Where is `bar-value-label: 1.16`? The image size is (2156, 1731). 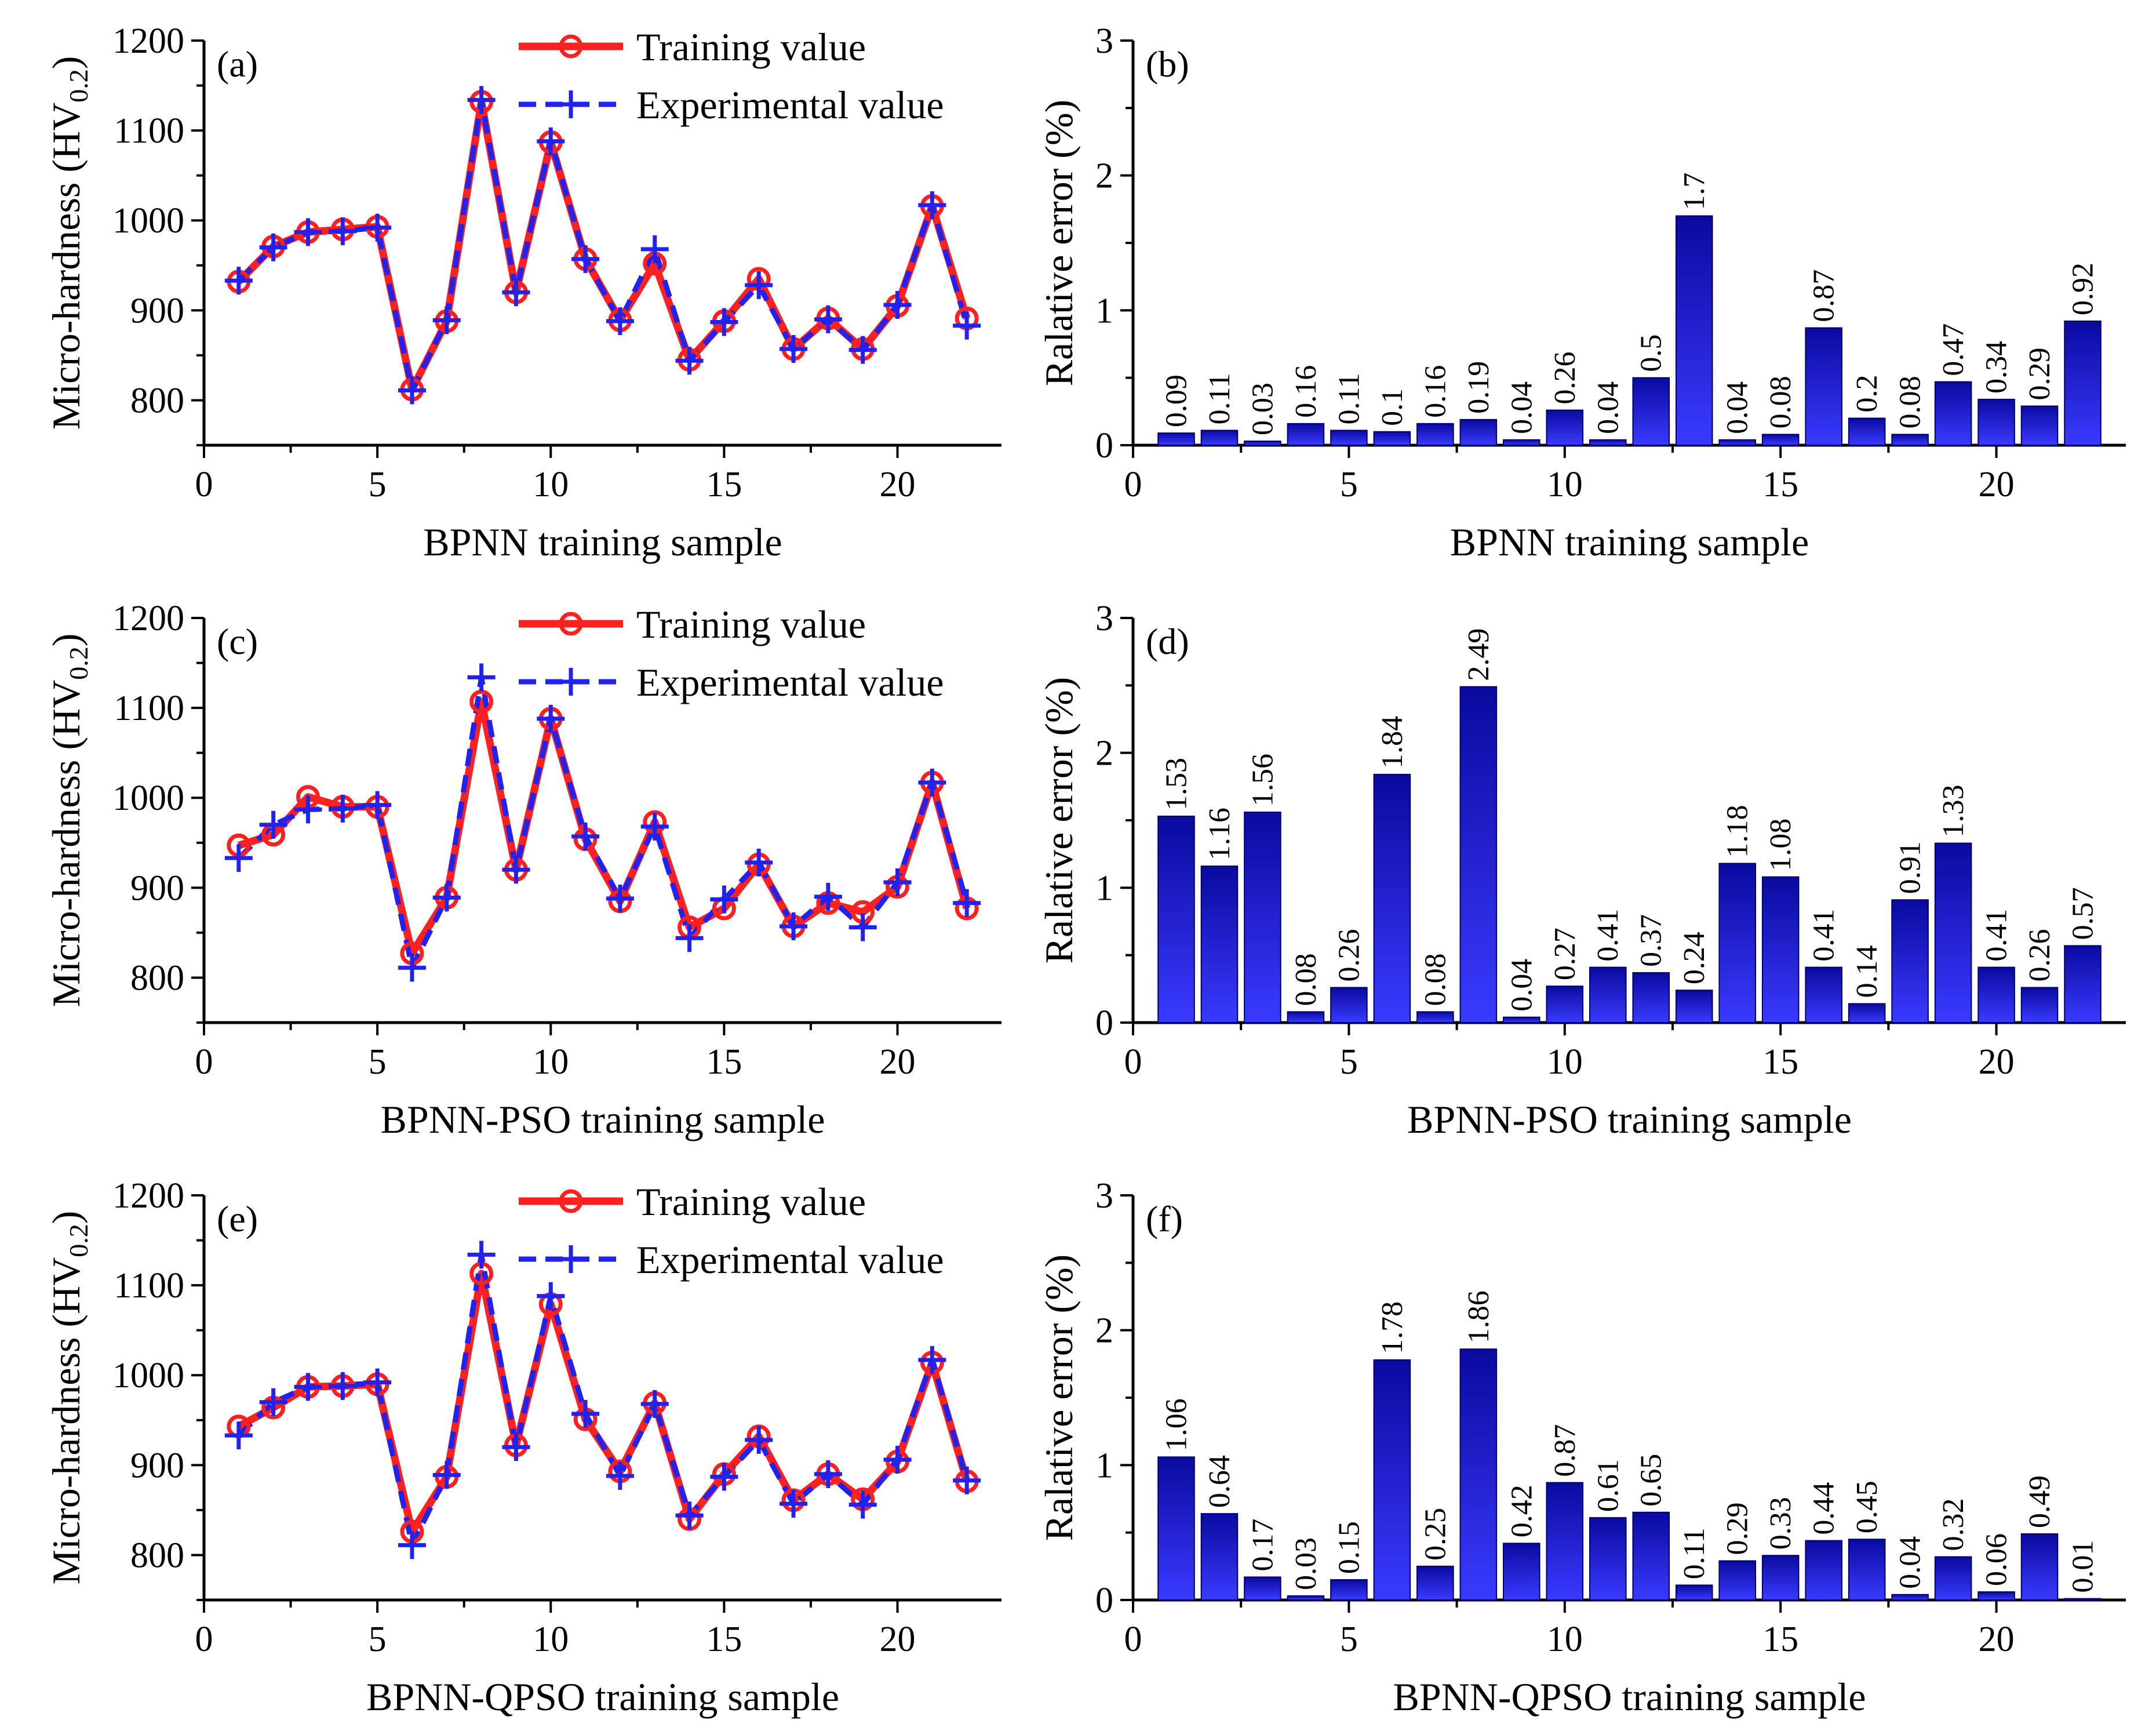
bar-value-label: 1.16 is located at coordinates (1219, 834).